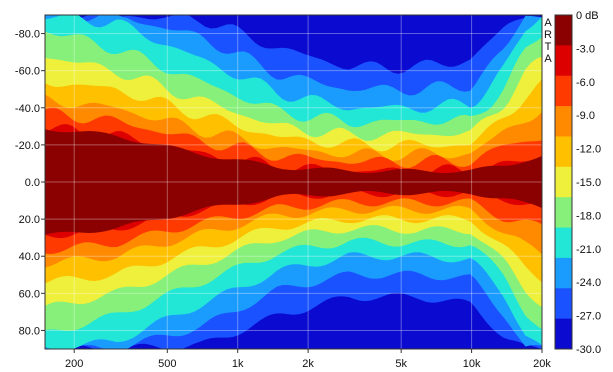 The height and width of the screenshot is (372, 613). I want to click on x-tick-label: 5k, so click(401, 364).